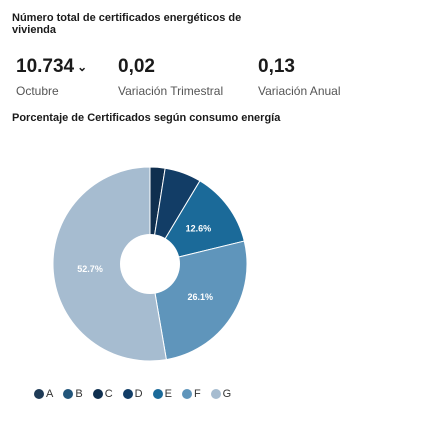 This screenshot has width=437, height=424. I want to click on legend-dot-E, so click(157, 394).